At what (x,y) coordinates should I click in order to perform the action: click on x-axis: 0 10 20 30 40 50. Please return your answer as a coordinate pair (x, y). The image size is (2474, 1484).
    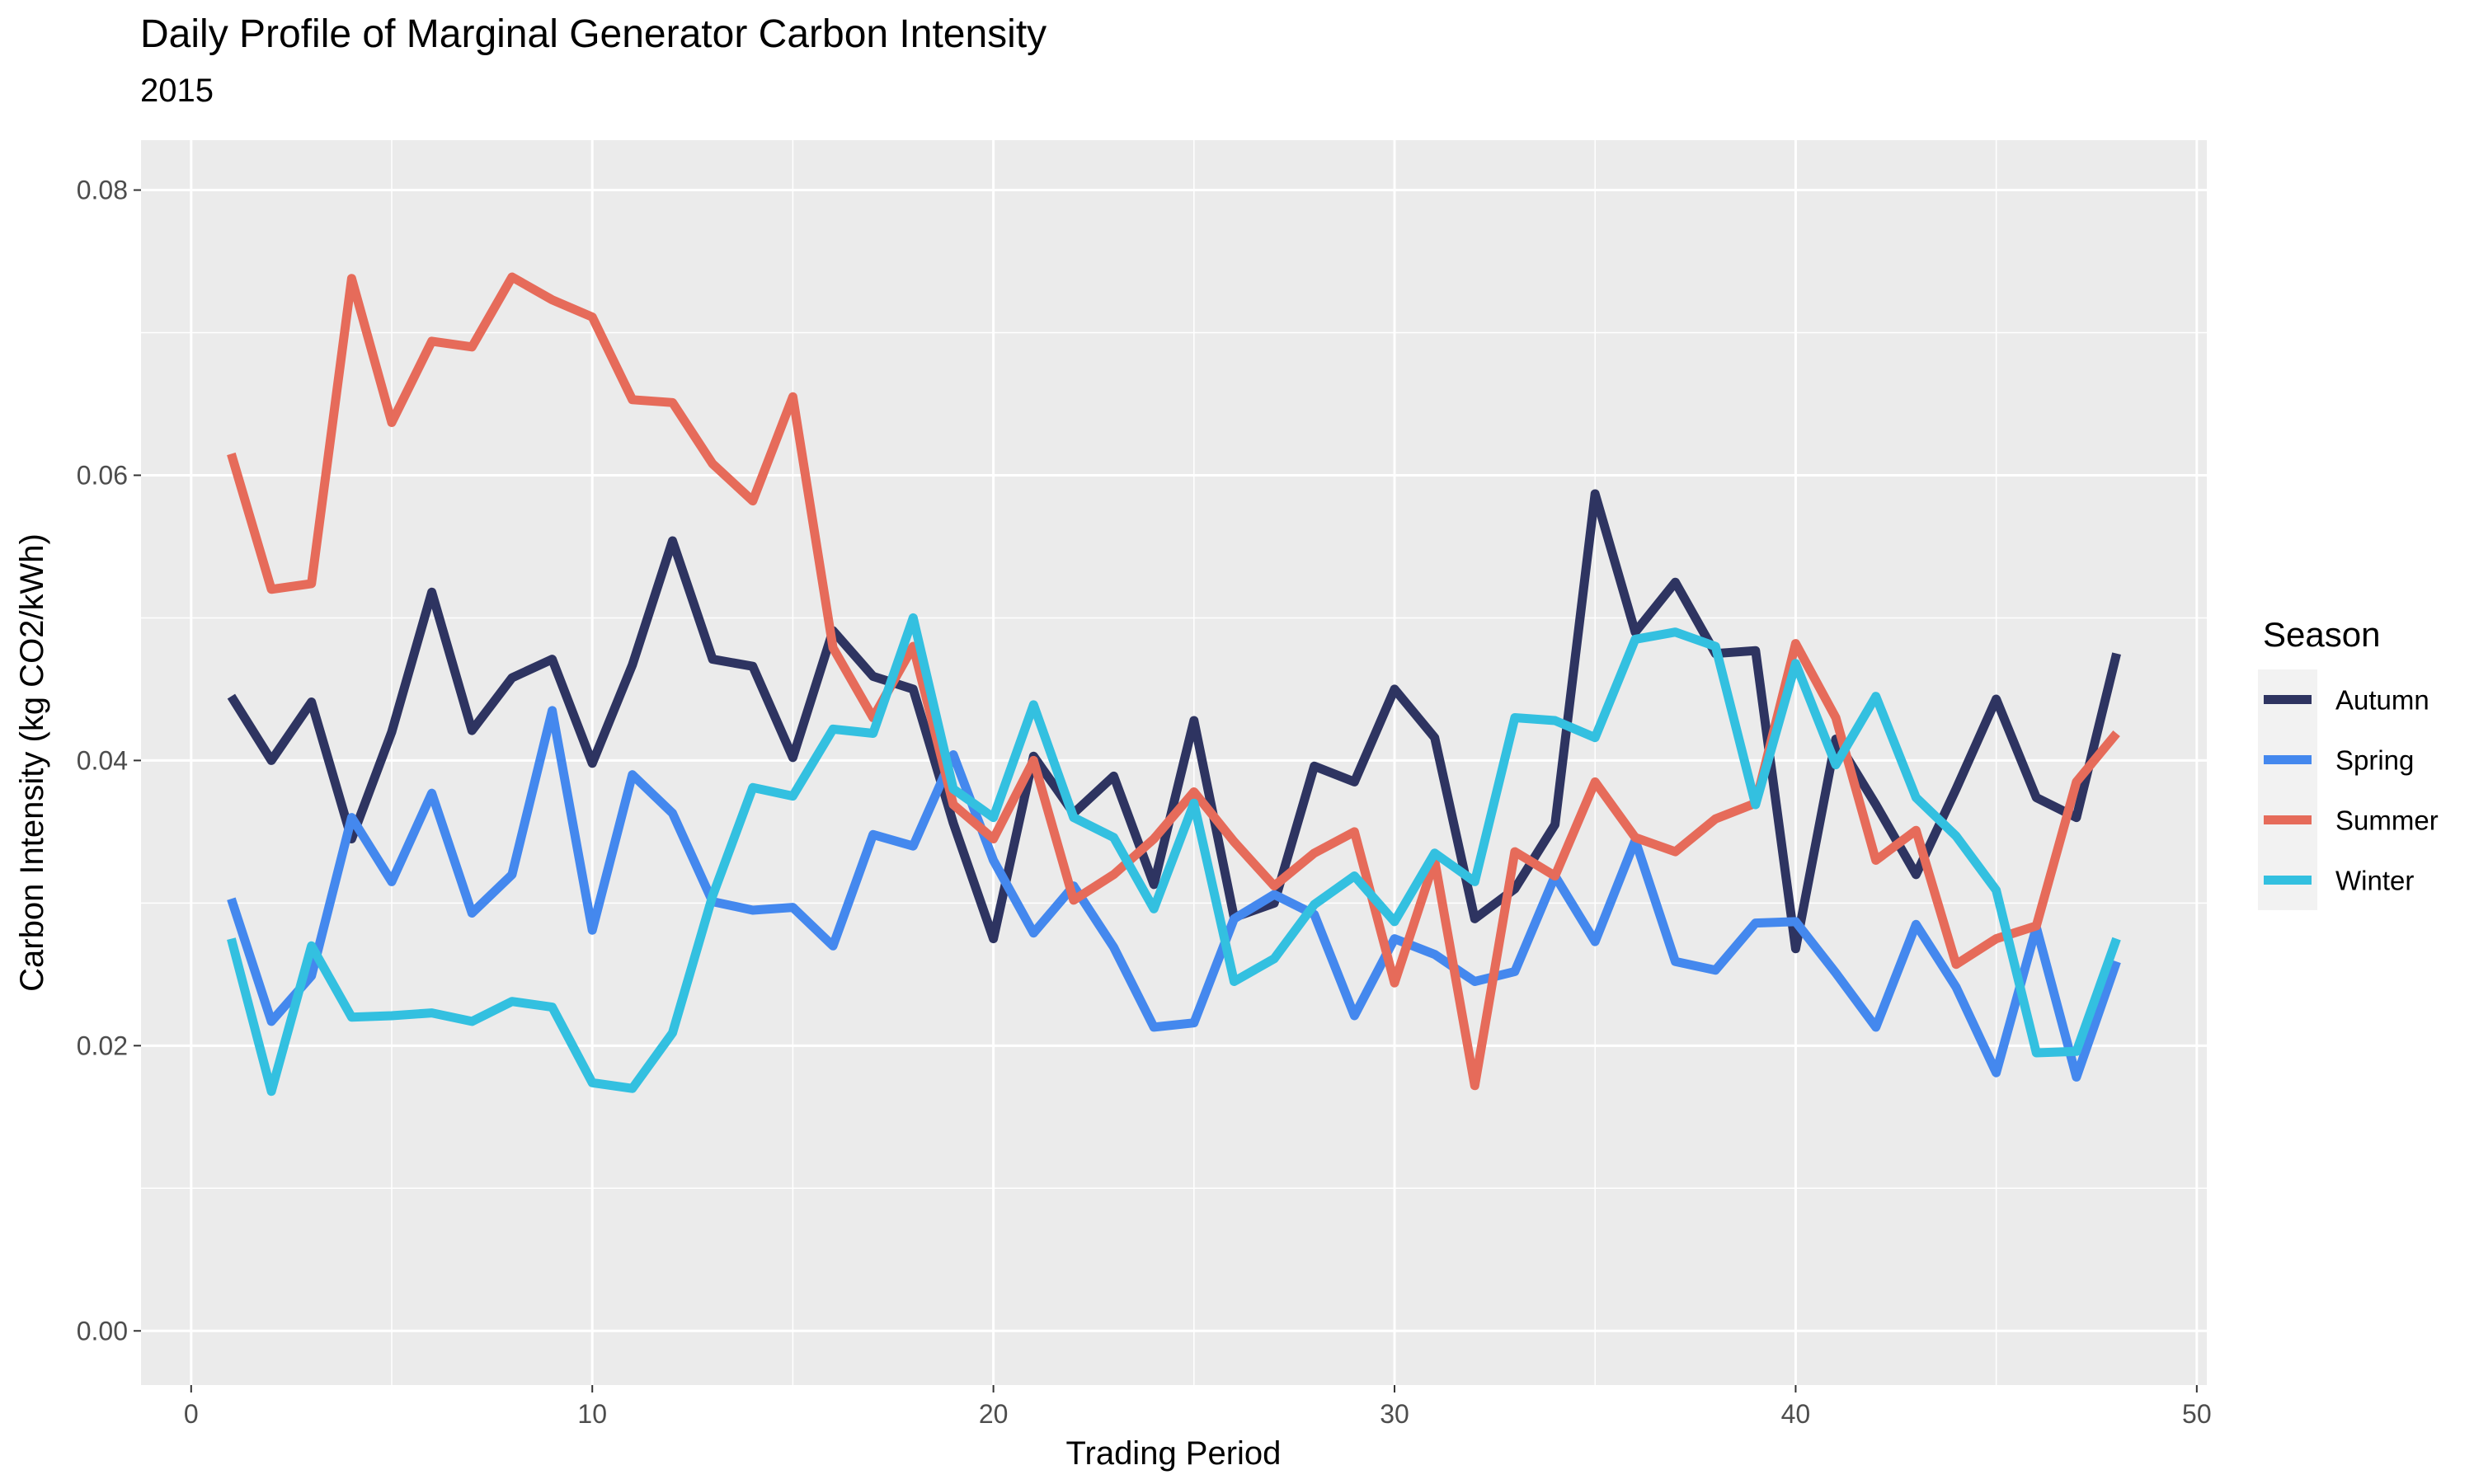
    Looking at the image, I should click on (1198, 1407).